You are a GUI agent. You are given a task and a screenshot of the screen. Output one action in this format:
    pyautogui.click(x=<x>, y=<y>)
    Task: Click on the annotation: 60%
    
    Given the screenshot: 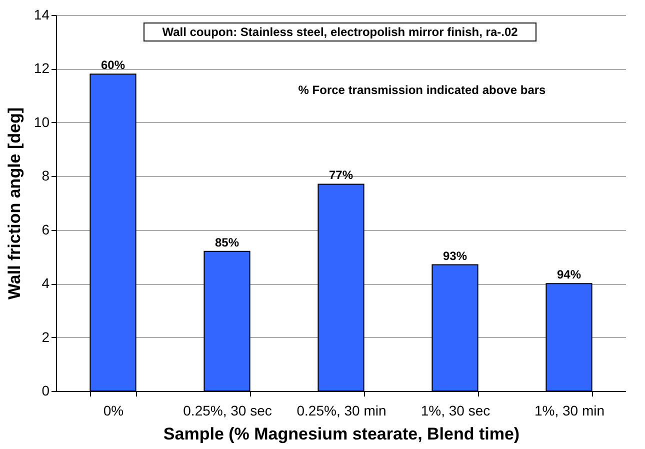 What is the action you would take?
    pyautogui.click(x=113, y=65)
    